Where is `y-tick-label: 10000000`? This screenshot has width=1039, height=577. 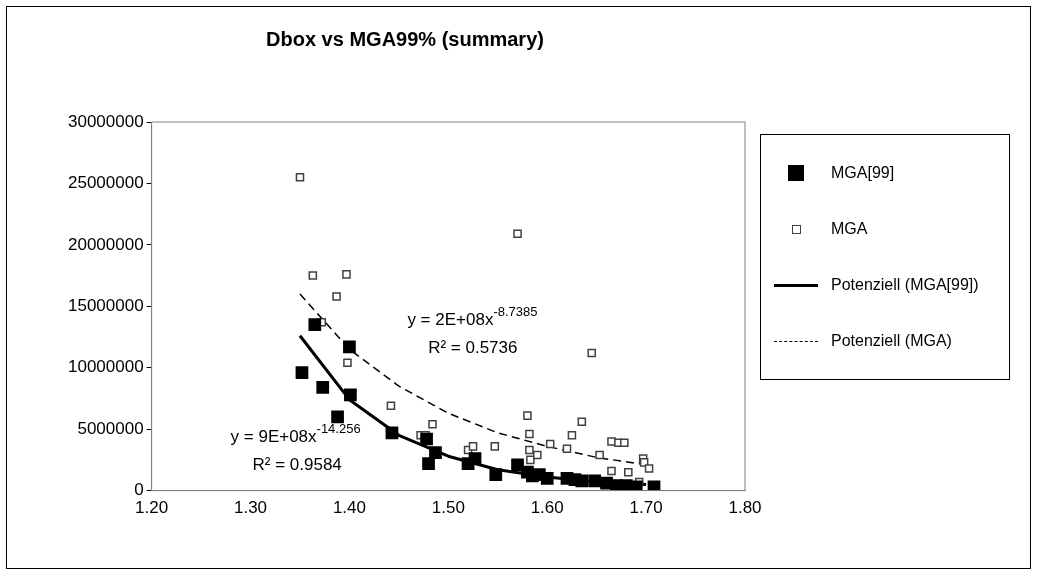
y-tick-label: 10000000 is located at coordinates (106, 367).